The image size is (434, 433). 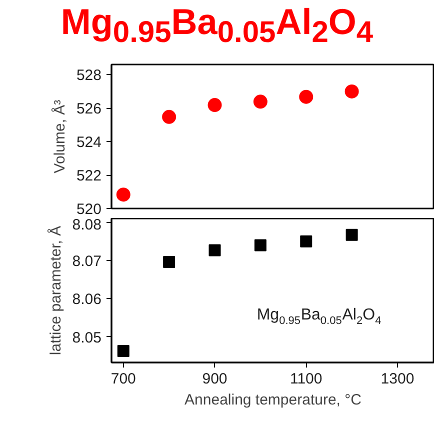 I want to click on x-axis-title: Annealing temperature, °C, so click(x=273, y=400).